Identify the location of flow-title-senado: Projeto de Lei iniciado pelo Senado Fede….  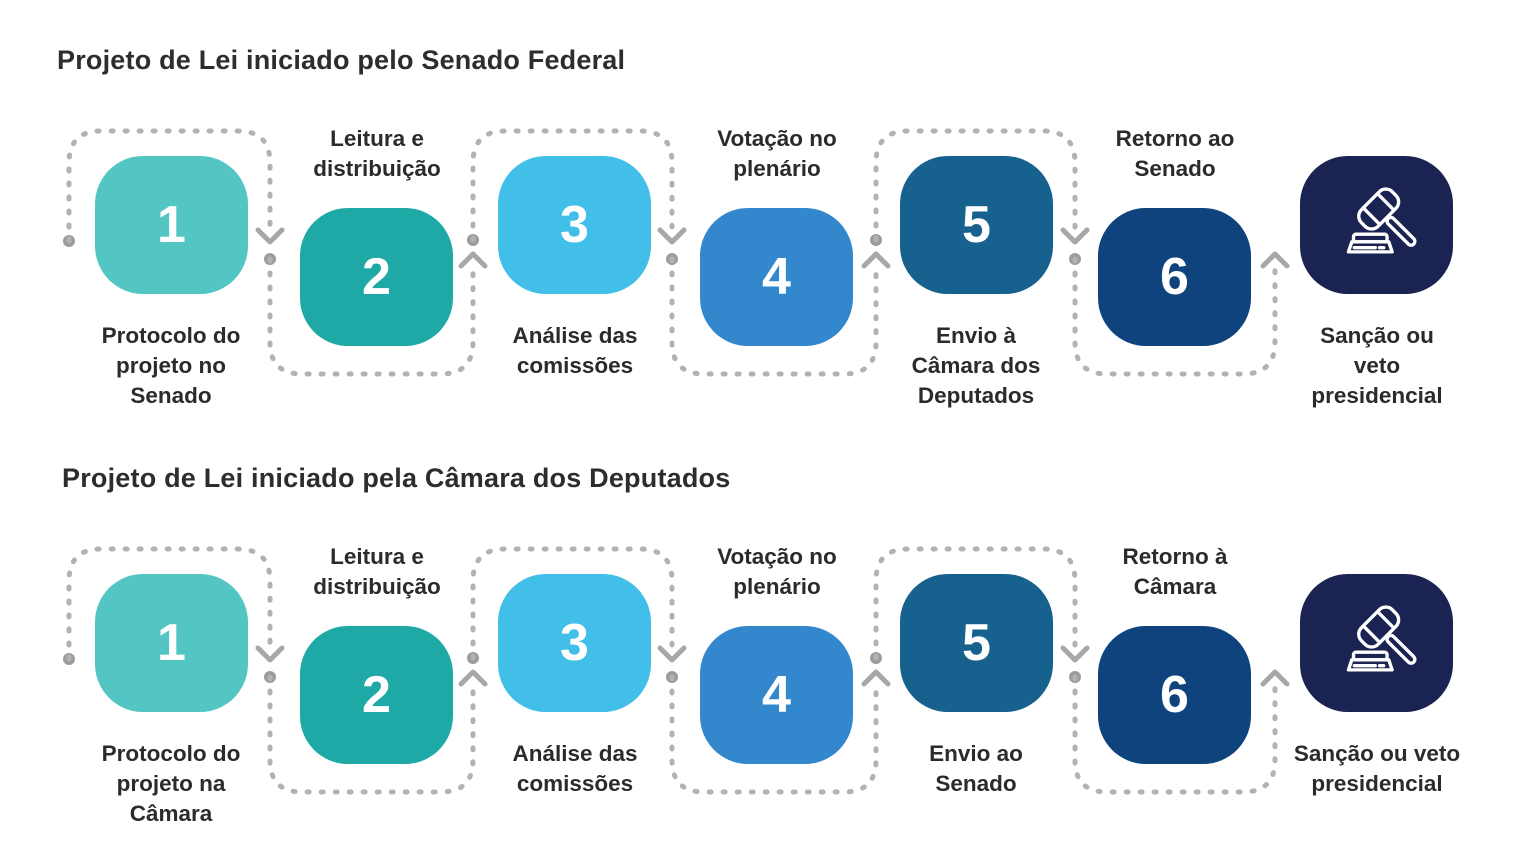
(341, 60).